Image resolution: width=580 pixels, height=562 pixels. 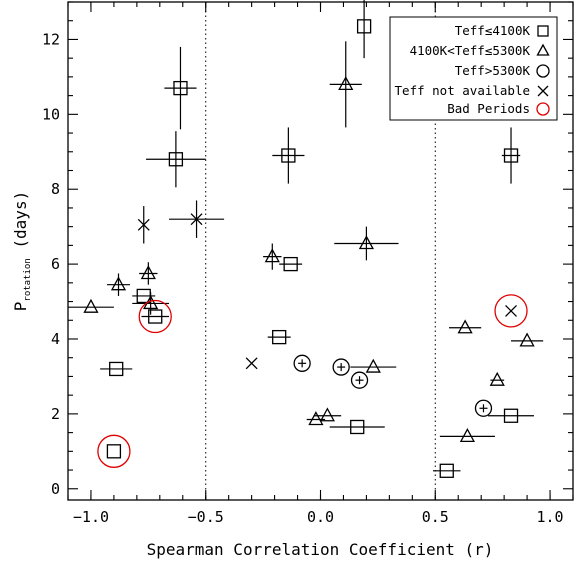 What do you see at coordinates (543, 31) in the screenshot?
I see `legend-marker-square` at bounding box center [543, 31].